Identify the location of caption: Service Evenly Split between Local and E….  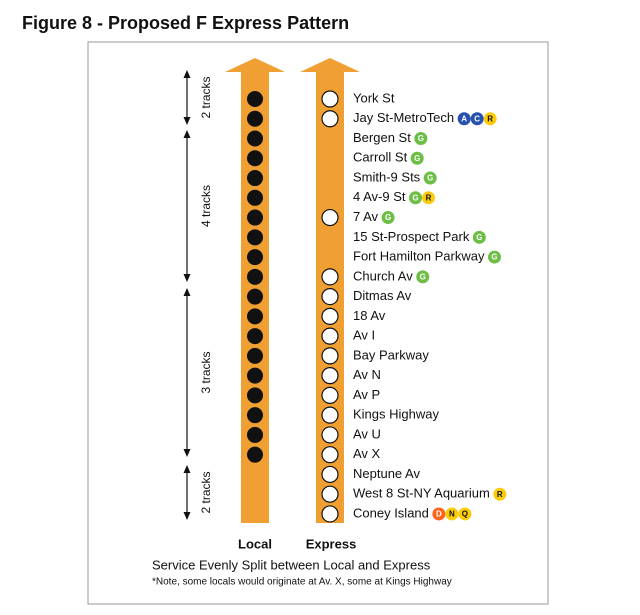
(291, 564).